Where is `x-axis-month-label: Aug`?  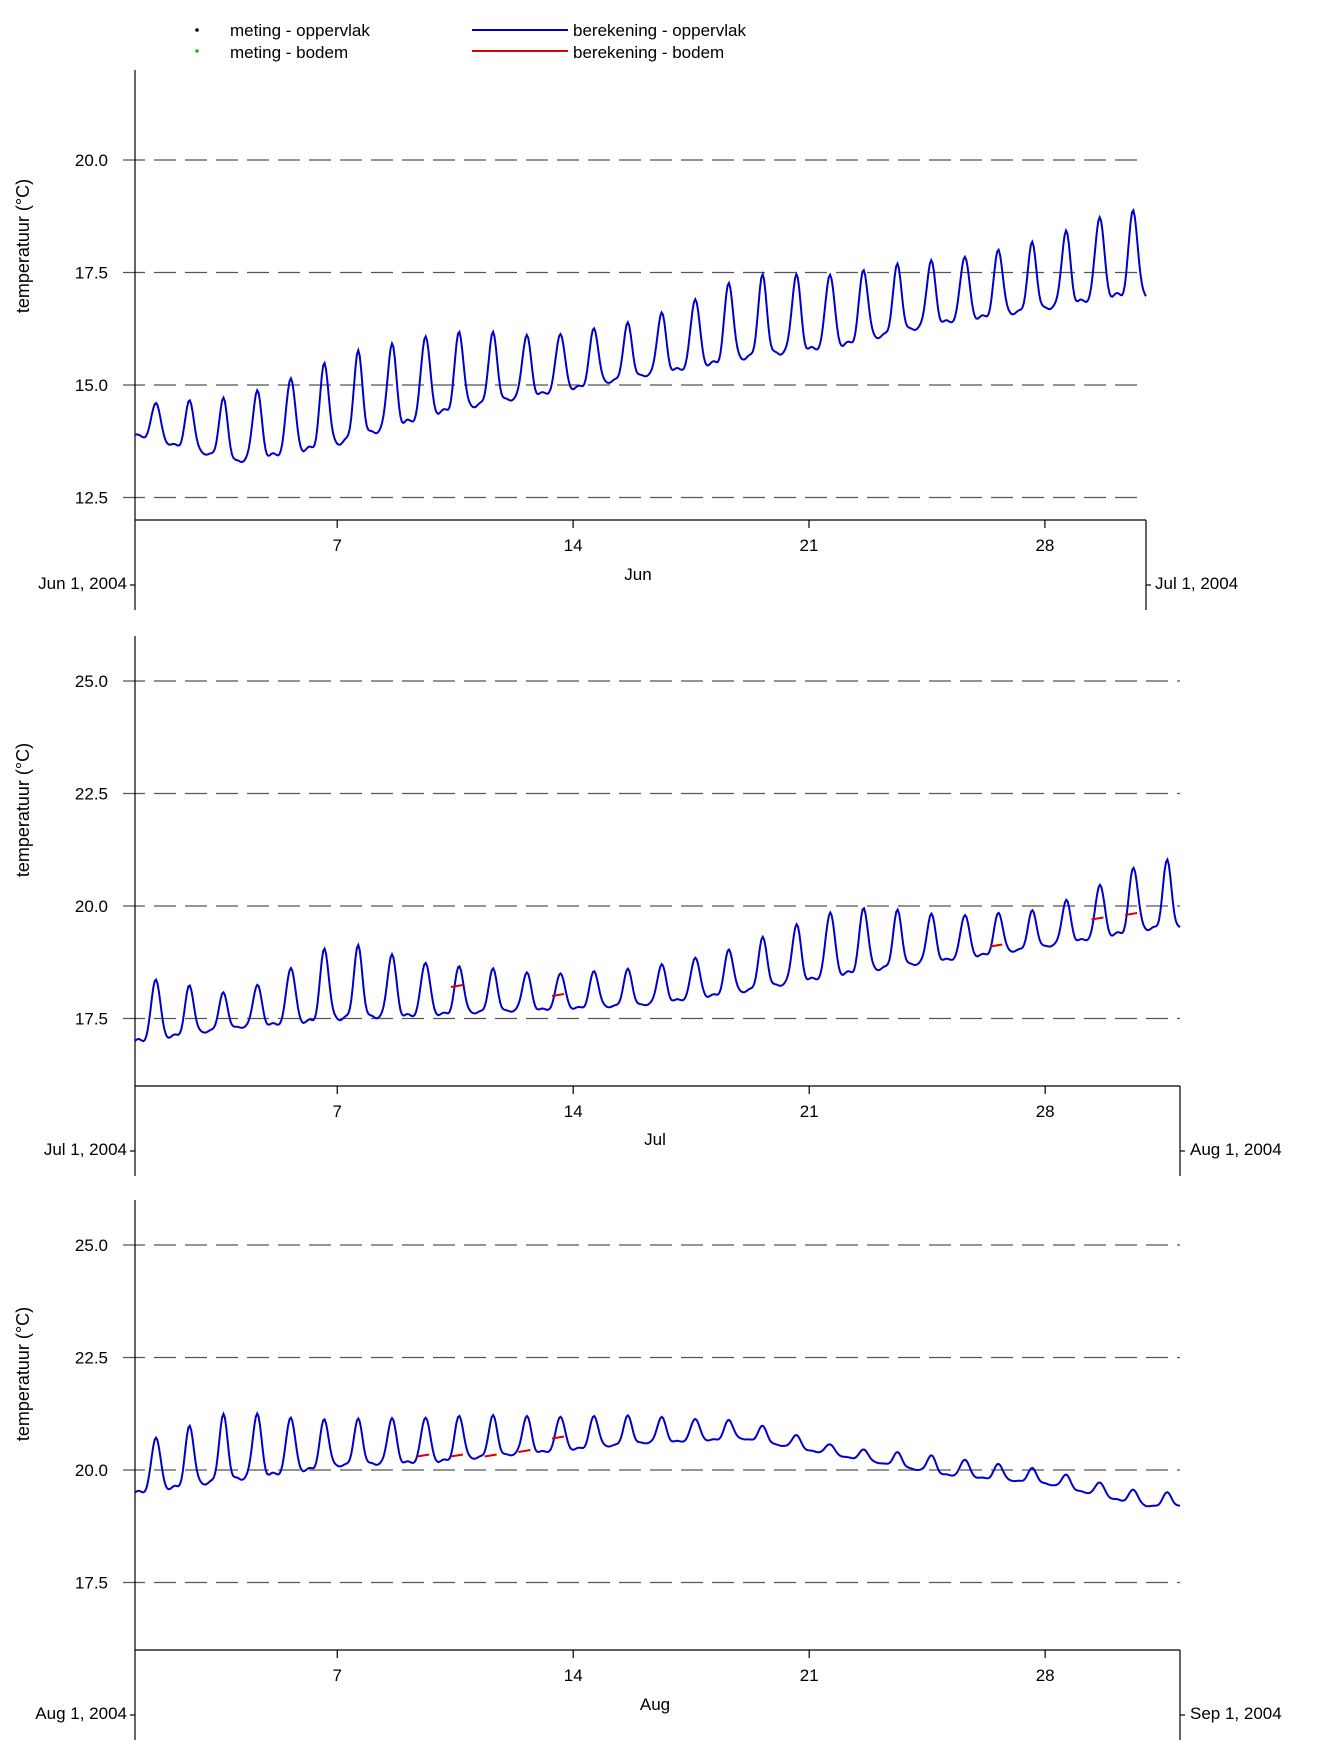
x-axis-month-label: Aug is located at coordinates (655, 1704).